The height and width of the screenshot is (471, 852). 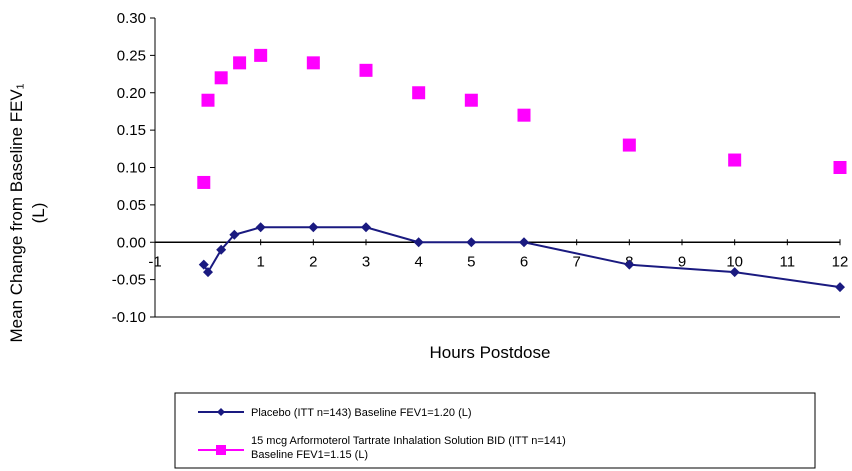 I want to click on y-tick-label: -0.05, so click(x=129, y=280).